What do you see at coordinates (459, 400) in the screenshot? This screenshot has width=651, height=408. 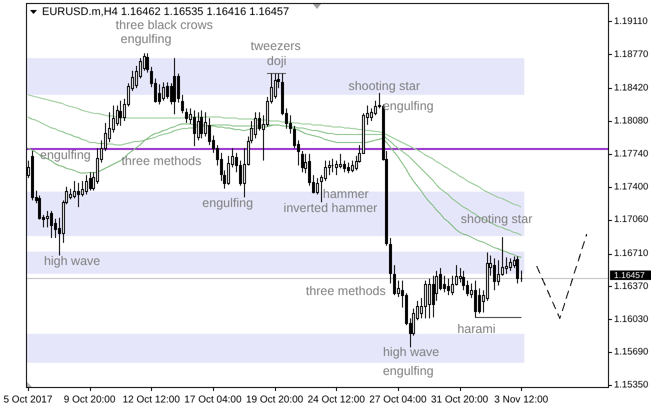 I see `x-tick-label: 31 Oct 20:00` at bounding box center [459, 400].